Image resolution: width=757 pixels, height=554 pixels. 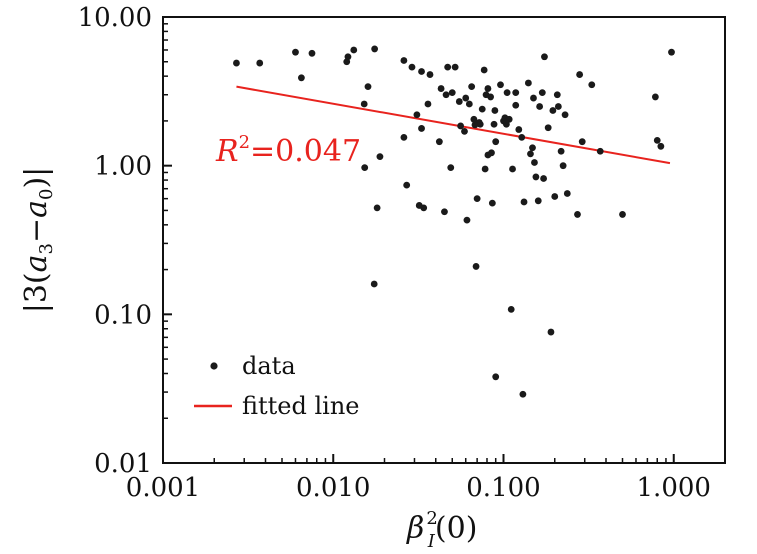 I want to click on x-axis: 0.001 0.010 0.100 1.000, so click(x=426, y=478).